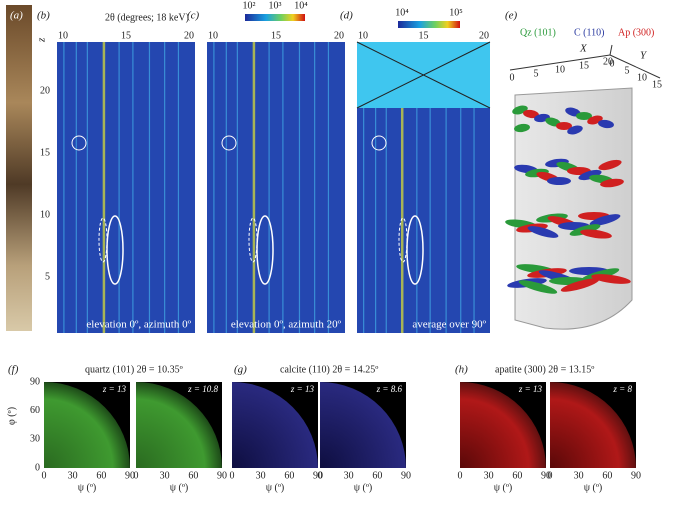  I want to click on x-tick-label: 5, so click(536, 73).